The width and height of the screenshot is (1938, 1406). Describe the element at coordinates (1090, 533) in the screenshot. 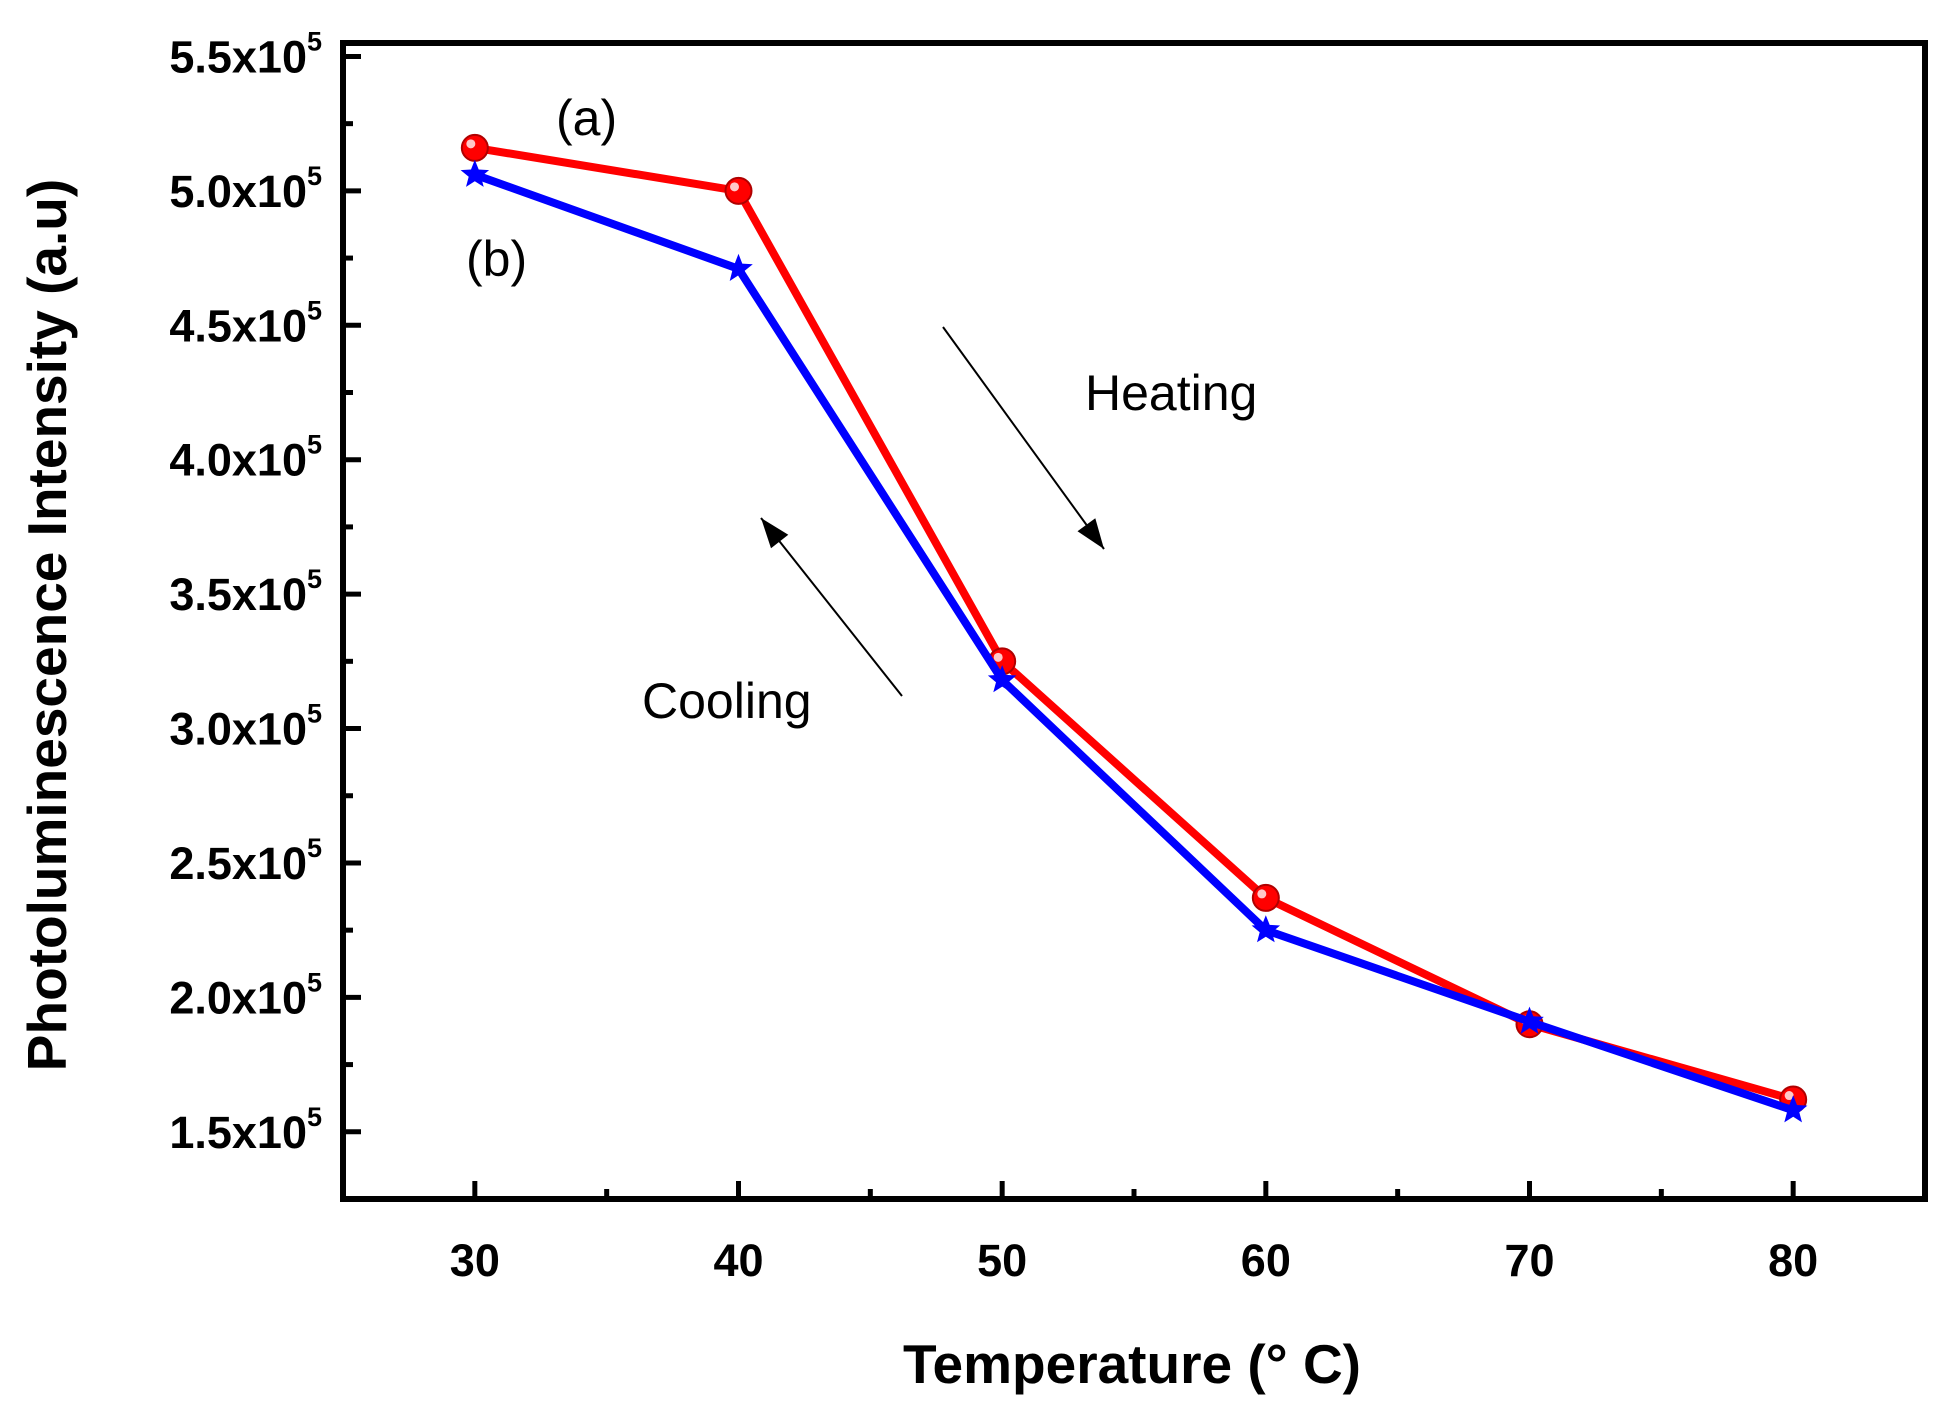

I see `heating-arrow-head` at that location.